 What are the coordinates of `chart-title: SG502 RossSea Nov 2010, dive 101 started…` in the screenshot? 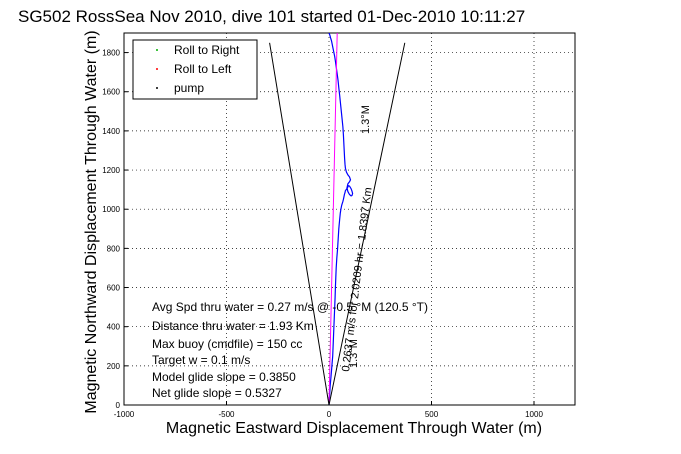 It's located at (271, 16).